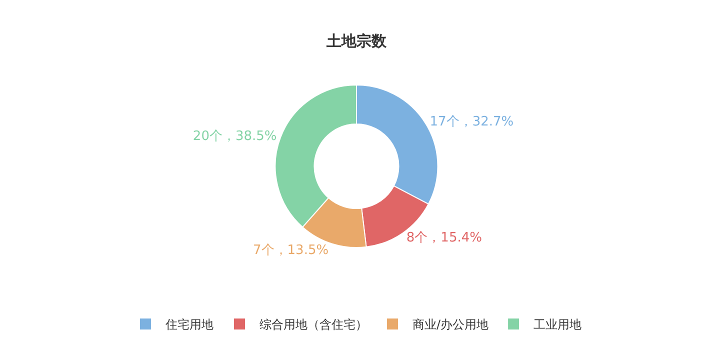 The height and width of the screenshot is (355, 713). I want to click on legend-label: 综合用地（含住宅）, so click(314, 325).